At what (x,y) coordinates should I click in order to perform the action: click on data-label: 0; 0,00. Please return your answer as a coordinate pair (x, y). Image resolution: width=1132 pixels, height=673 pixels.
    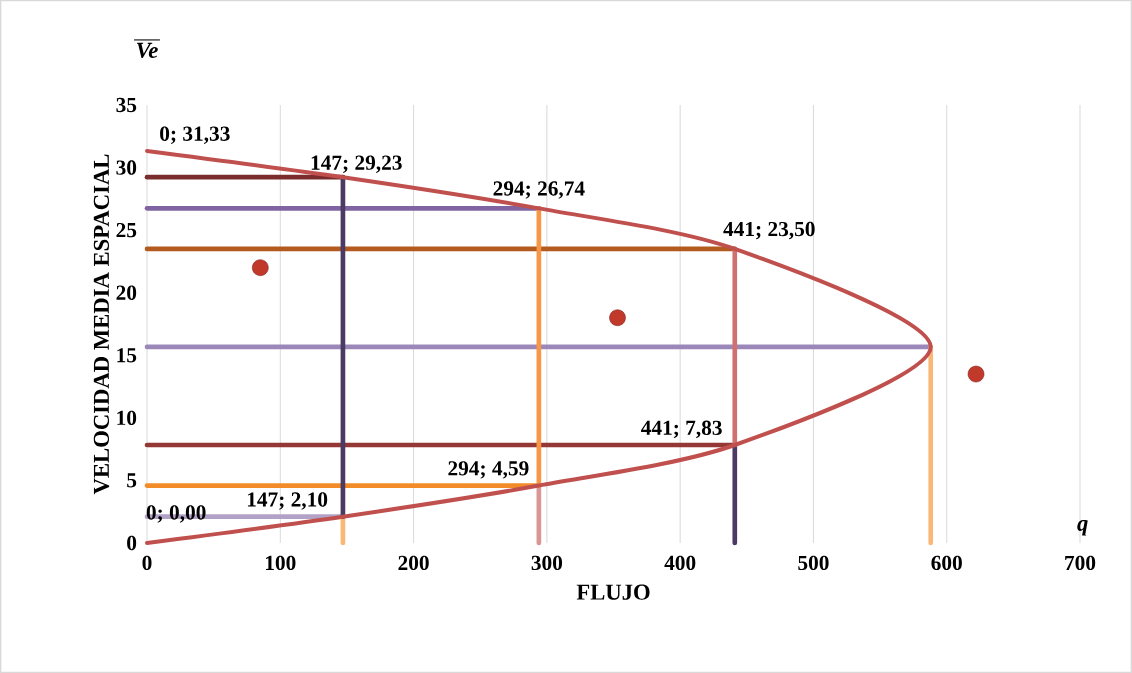
    Looking at the image, I should click on (176, 514).